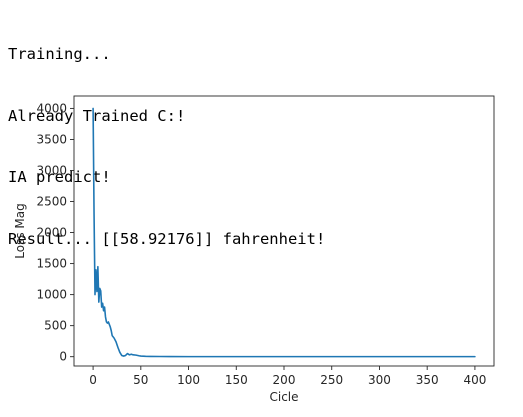  What do you see at coordinates (379, 380) in the screenshot?
I see `x-tick-label: 300` at bounding box center [379, 380].